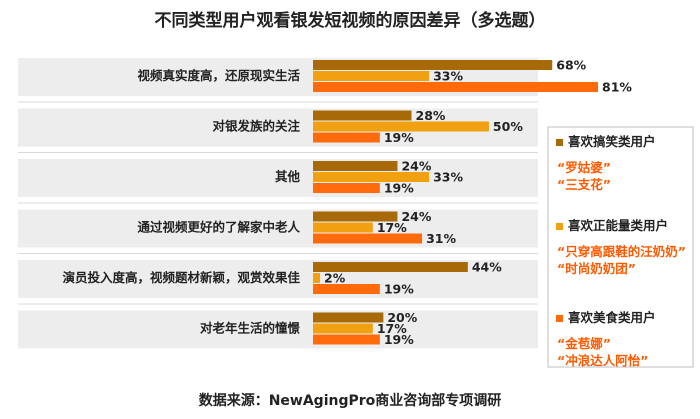  What do you see at coordinates (441, 238) in the screenshot?
I see `data-label: 31%` at bounding box center [441, 238].